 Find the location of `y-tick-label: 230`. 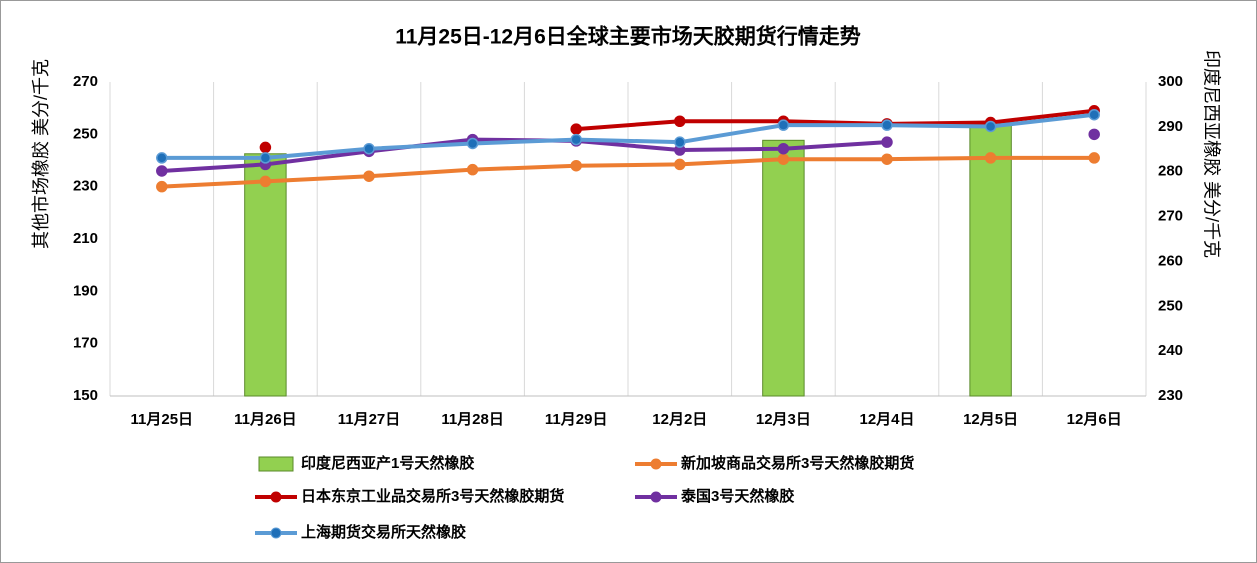

y-tick-label: 230 is located at coordinates (85, 186).